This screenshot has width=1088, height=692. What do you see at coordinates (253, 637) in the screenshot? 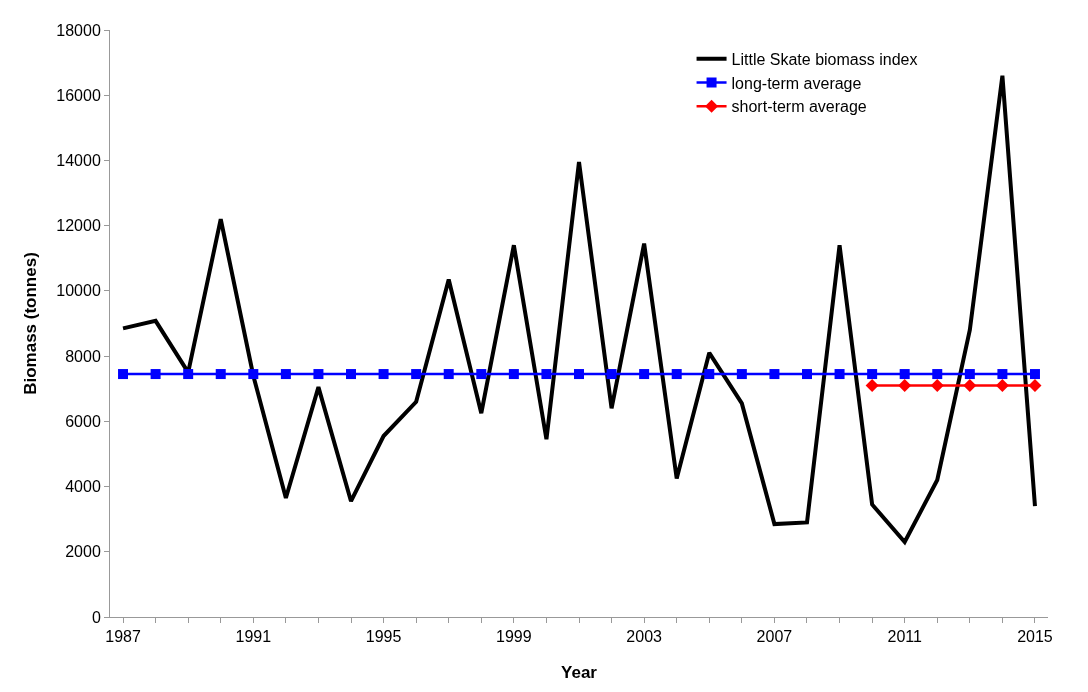
I see `x-tick-label: 1991` at bounding box center [253, 637].